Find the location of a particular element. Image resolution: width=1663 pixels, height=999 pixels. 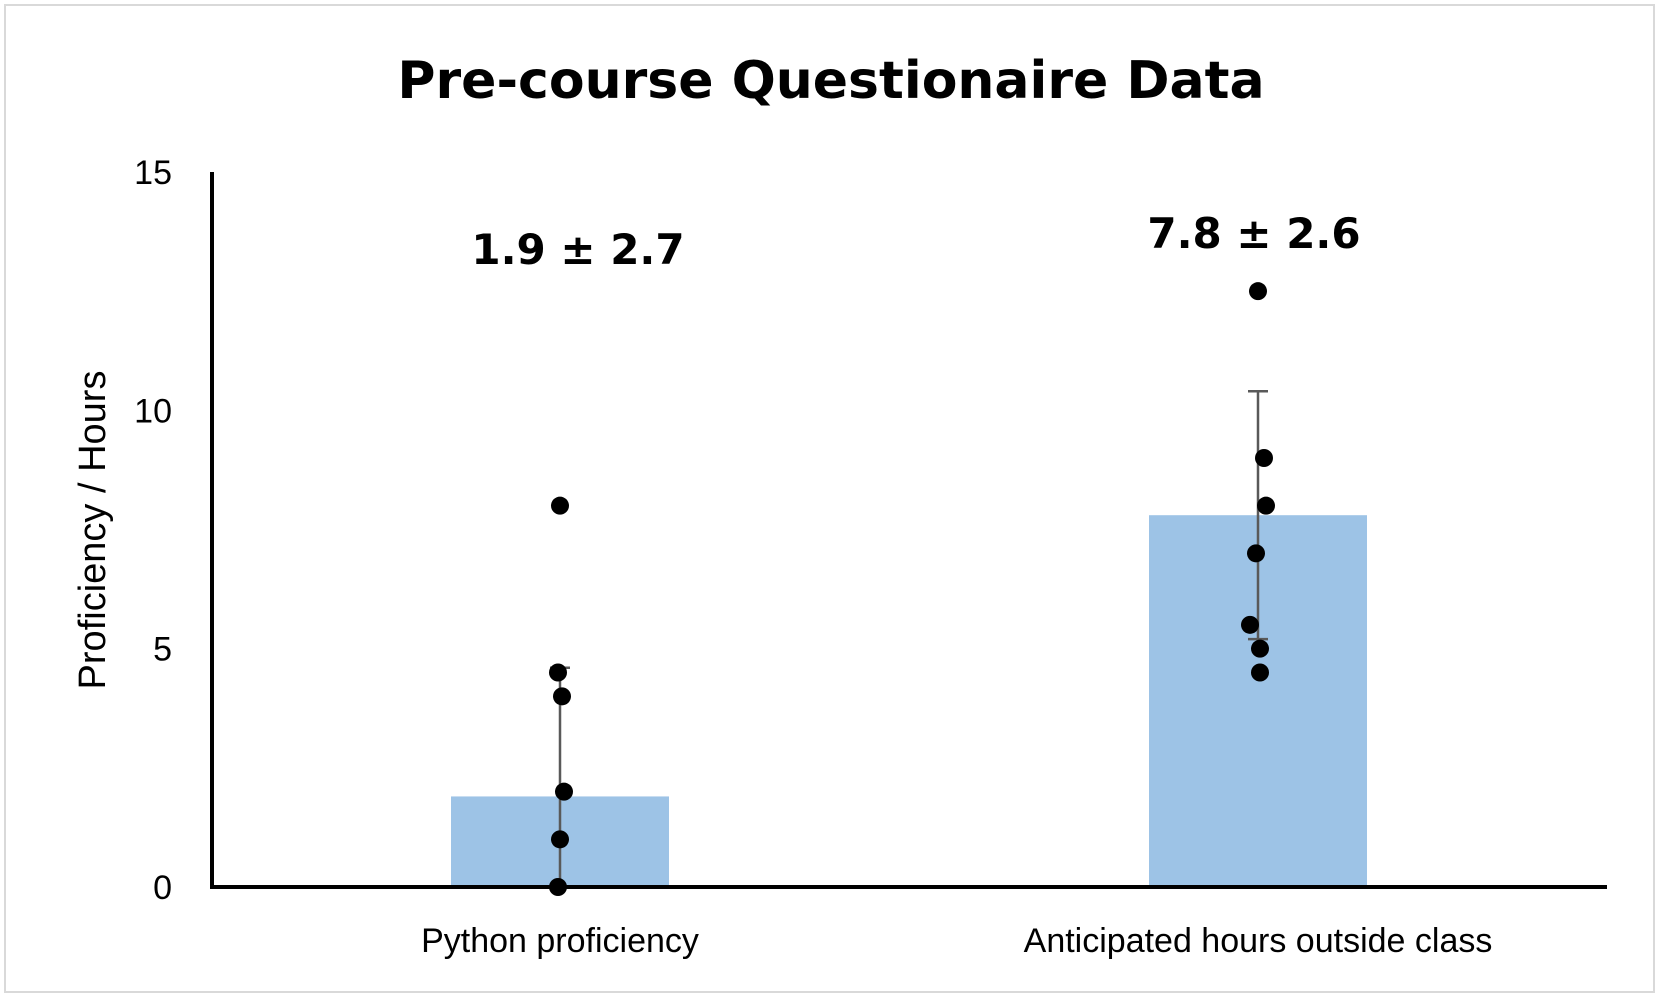

x-category-label: Anticipated hours outside class is located at coordinates (1258, 941).